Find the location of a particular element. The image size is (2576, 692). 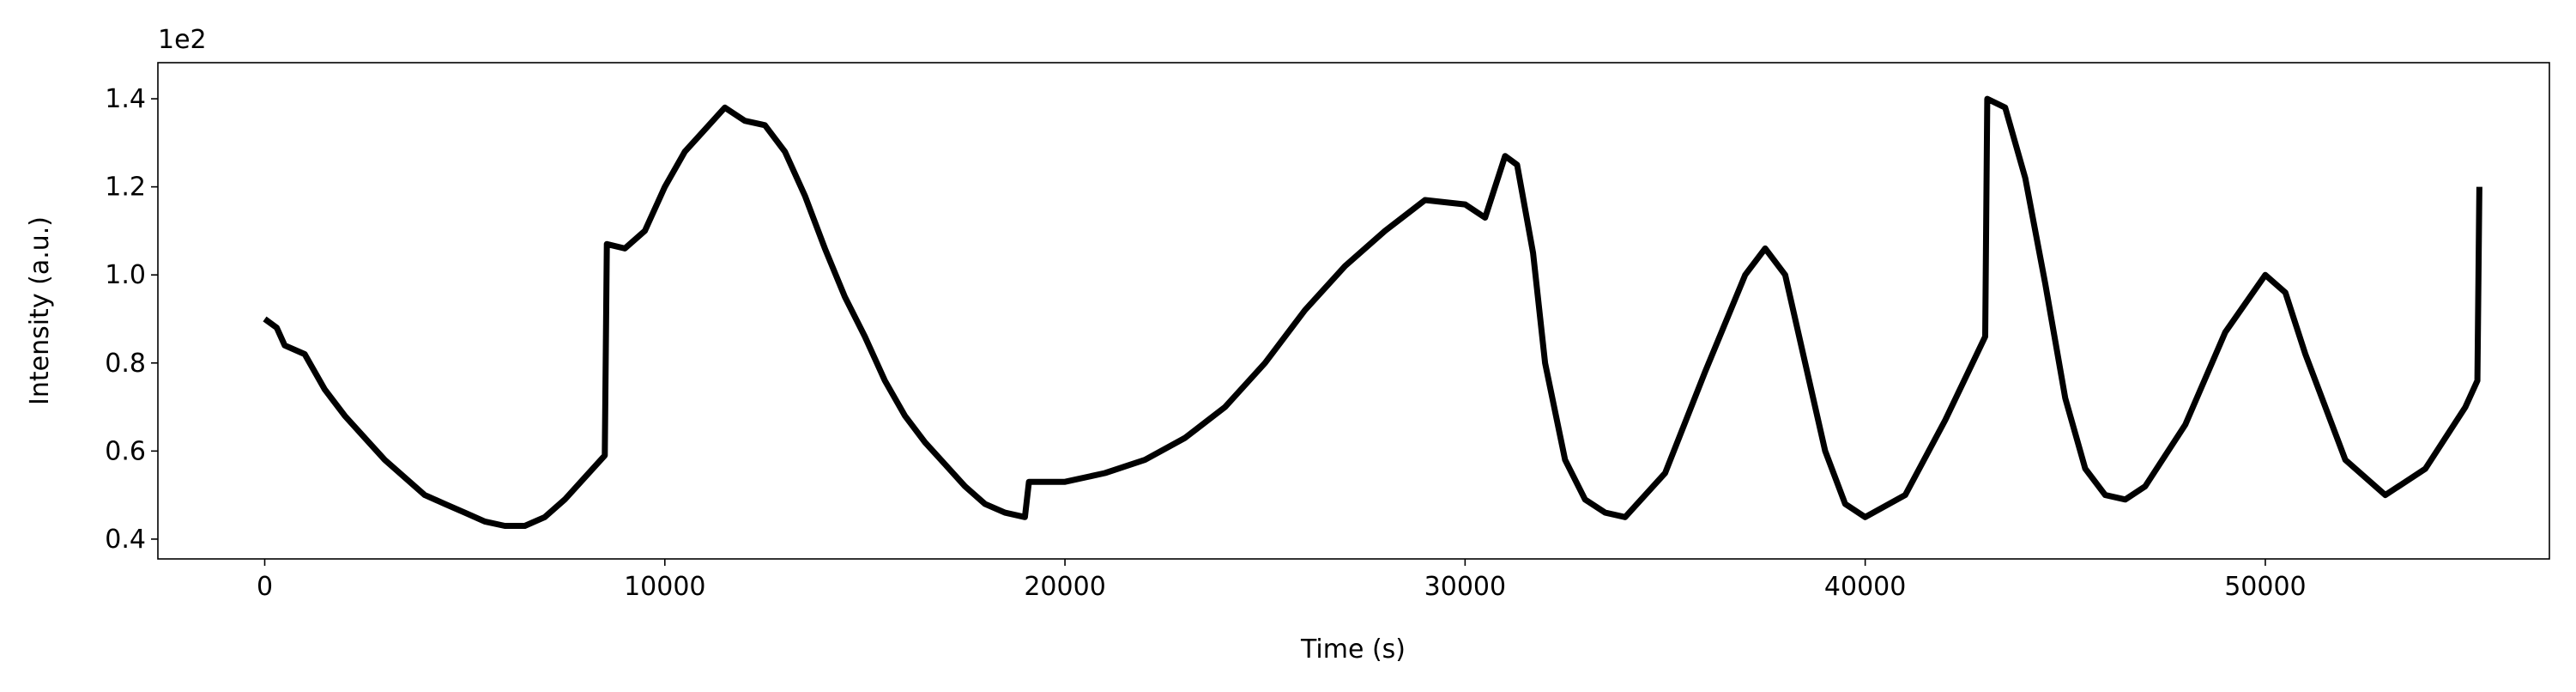

x-tick-label: 10000 is located at coordinates (664, 587).